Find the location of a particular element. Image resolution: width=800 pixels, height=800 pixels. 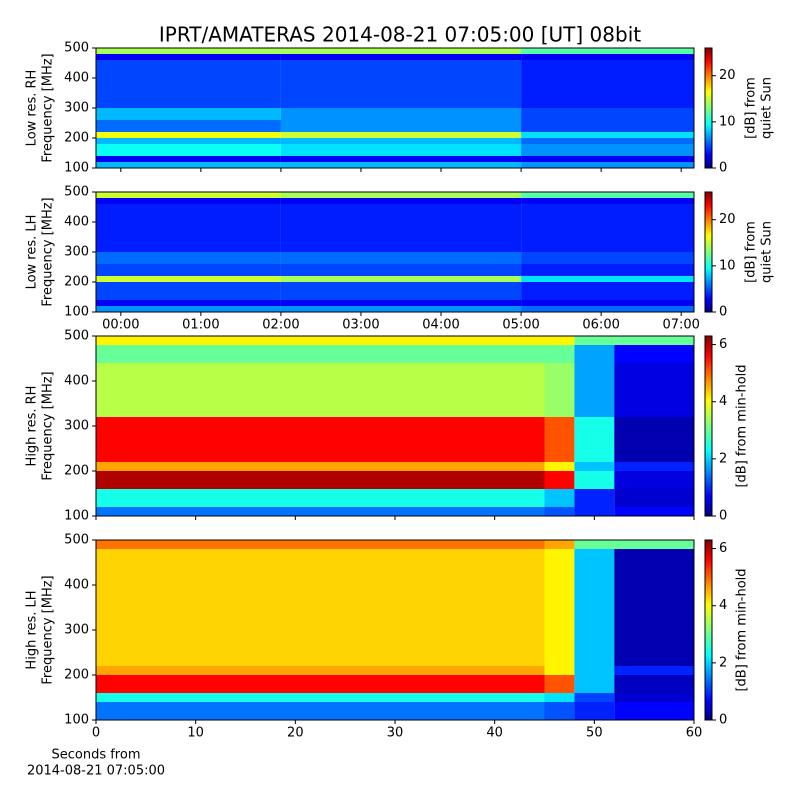

colorbar-tick-label: 4 is located at coordinates (723, 401).